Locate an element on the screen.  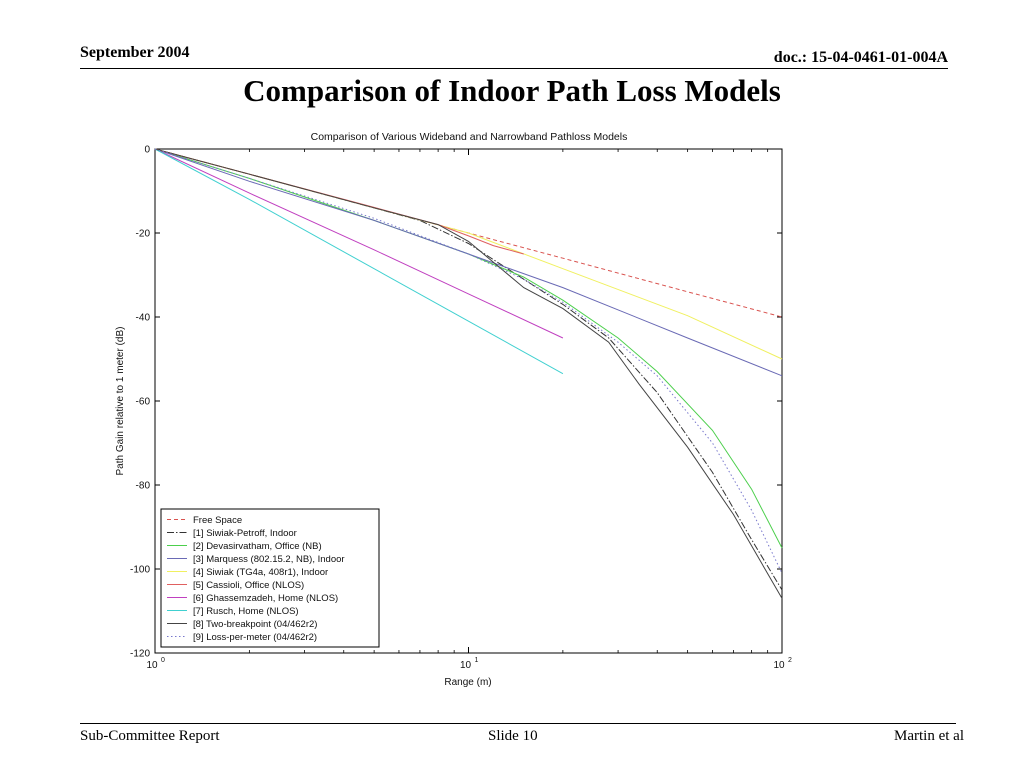
header-divider is located at coordinates (514, 68).